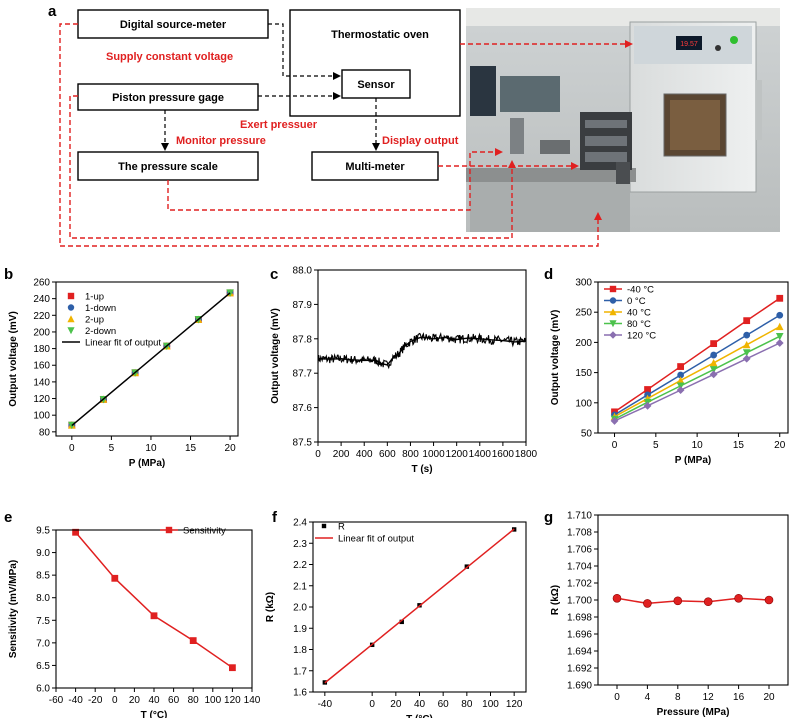  What do you see at coordinates (115, 700) in the screenshot?
I see `x-tick-label-e: 0` at bounding box center [115, 700].